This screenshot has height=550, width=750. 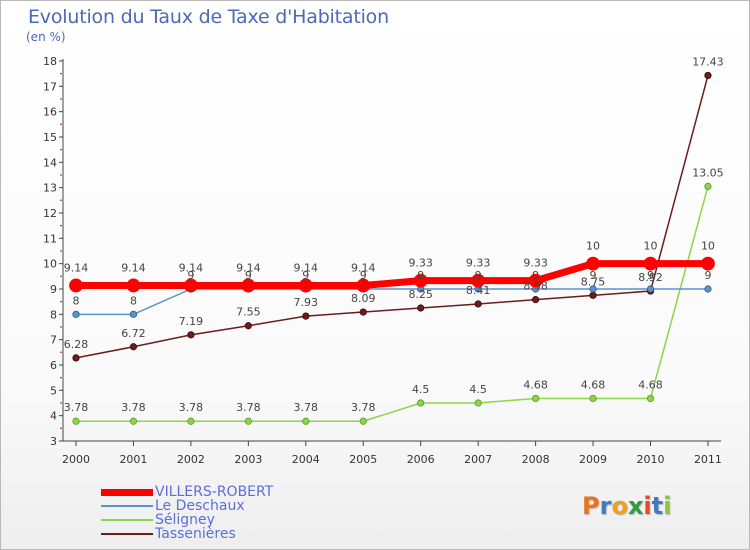 What do you see at coordinates (647, 506) in the screenshot?
I see `logo-letter: i` at bounding box center [647, 506].